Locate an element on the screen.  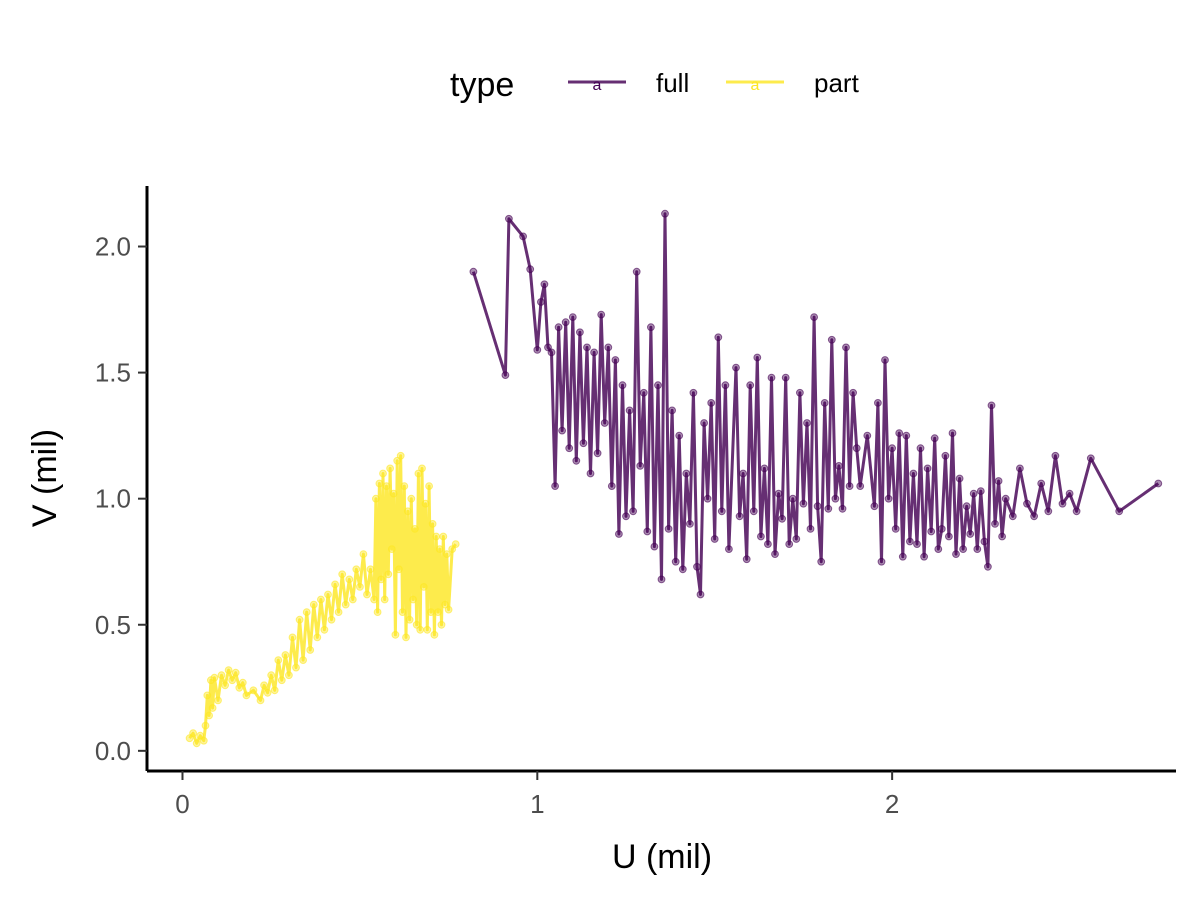
y-tick-label: 1.5 is located at coordinates (113, 373).